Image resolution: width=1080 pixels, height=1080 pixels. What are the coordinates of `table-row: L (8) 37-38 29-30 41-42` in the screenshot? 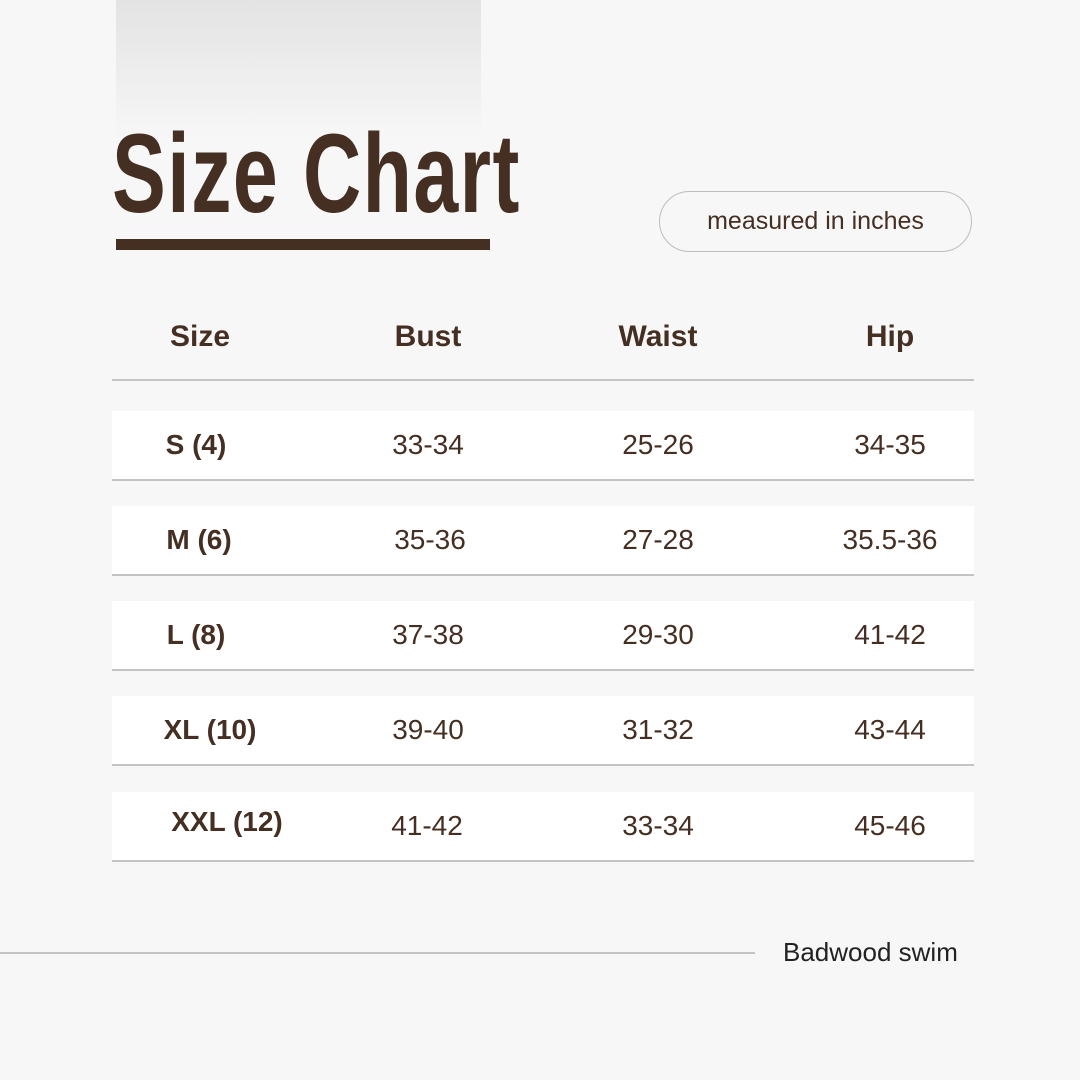 It's located at (543, 636).